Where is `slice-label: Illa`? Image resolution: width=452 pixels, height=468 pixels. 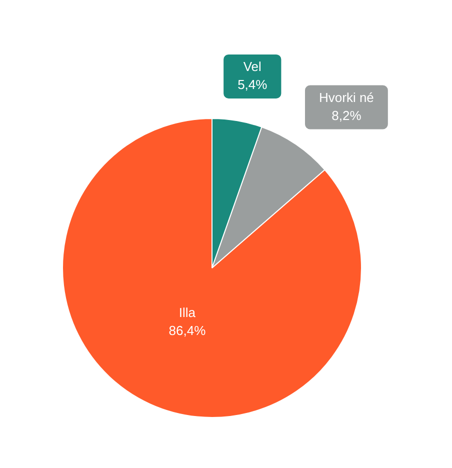
slice-label: Illa is located at coordinates (187, 312).